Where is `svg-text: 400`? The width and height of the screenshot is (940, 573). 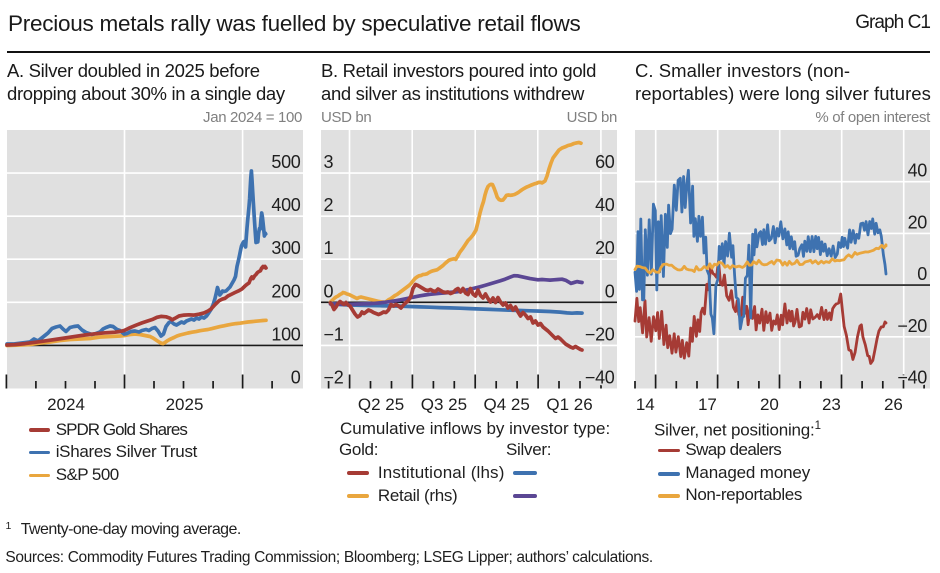
svg-text: 400 is located at coordinates (285, 205).